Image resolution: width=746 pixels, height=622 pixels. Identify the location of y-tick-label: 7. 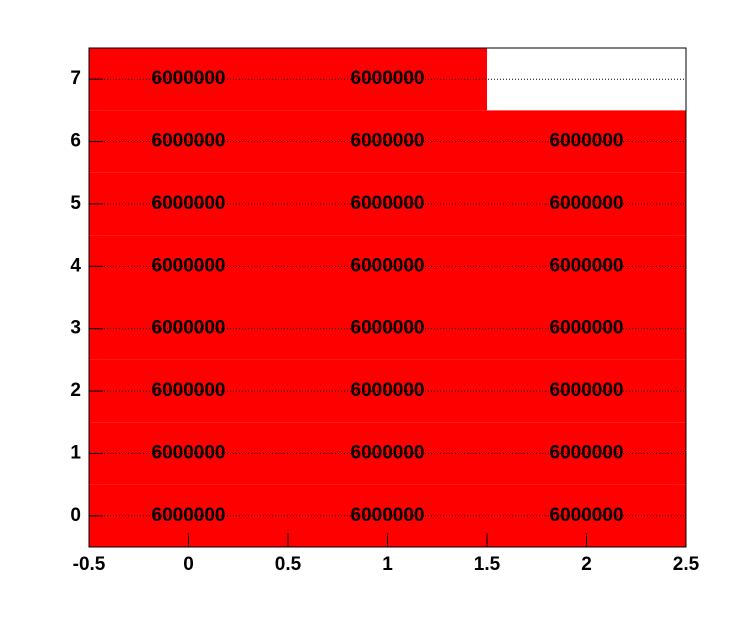
(75, 78).